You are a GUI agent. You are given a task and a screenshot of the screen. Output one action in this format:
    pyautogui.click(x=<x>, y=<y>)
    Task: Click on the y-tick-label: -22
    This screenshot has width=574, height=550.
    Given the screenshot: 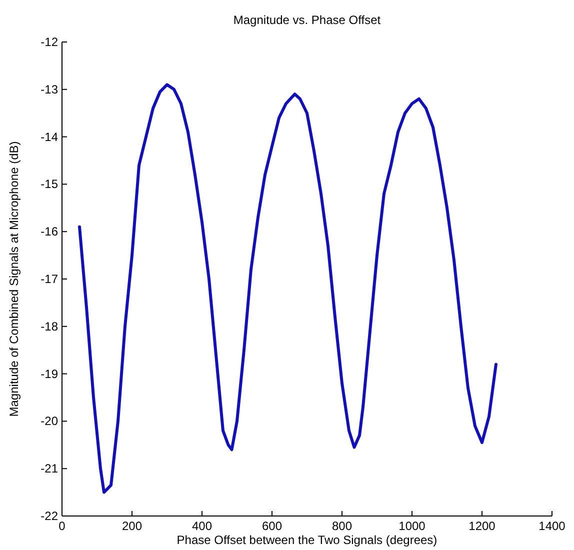 What is the action you would take?
    pyautogui.click(x=49, y=516)
    